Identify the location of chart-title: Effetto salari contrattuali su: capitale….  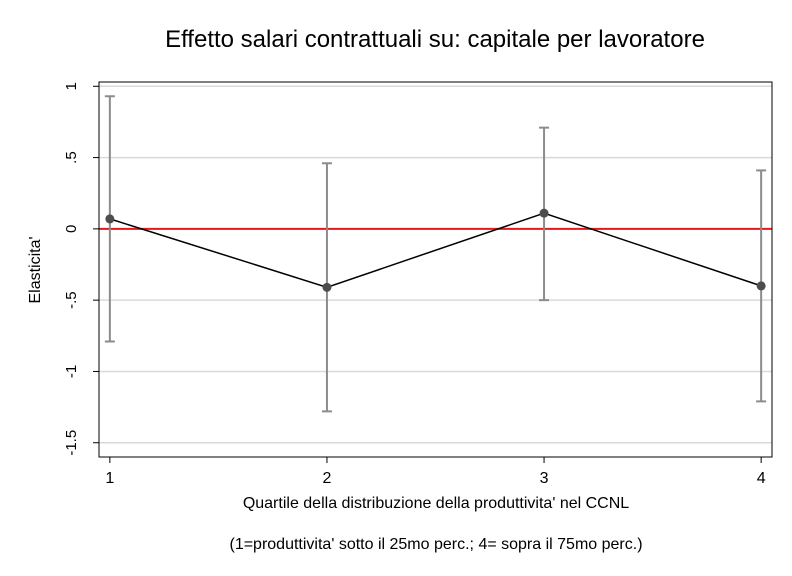
(435, 39).